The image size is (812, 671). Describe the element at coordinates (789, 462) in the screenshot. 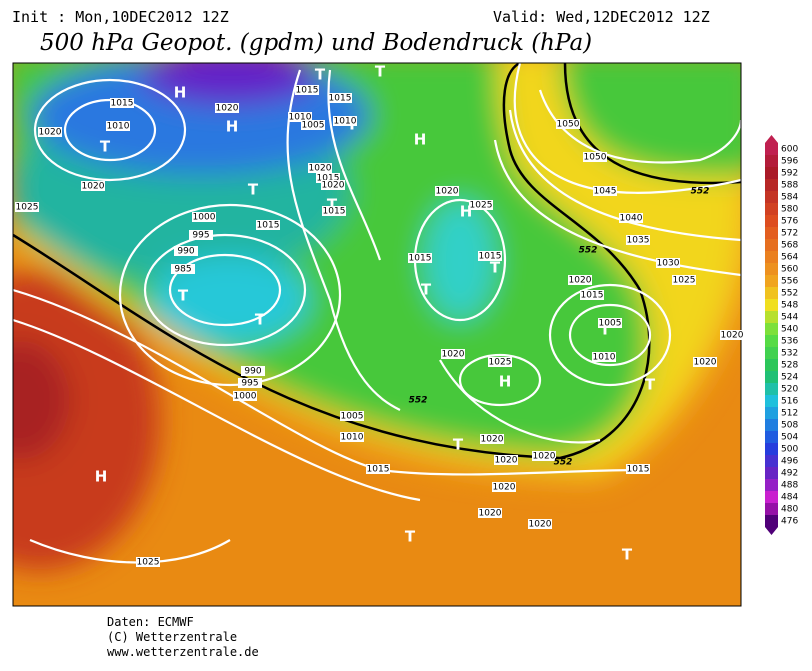

I see `colorbar-label: 496` at that location.